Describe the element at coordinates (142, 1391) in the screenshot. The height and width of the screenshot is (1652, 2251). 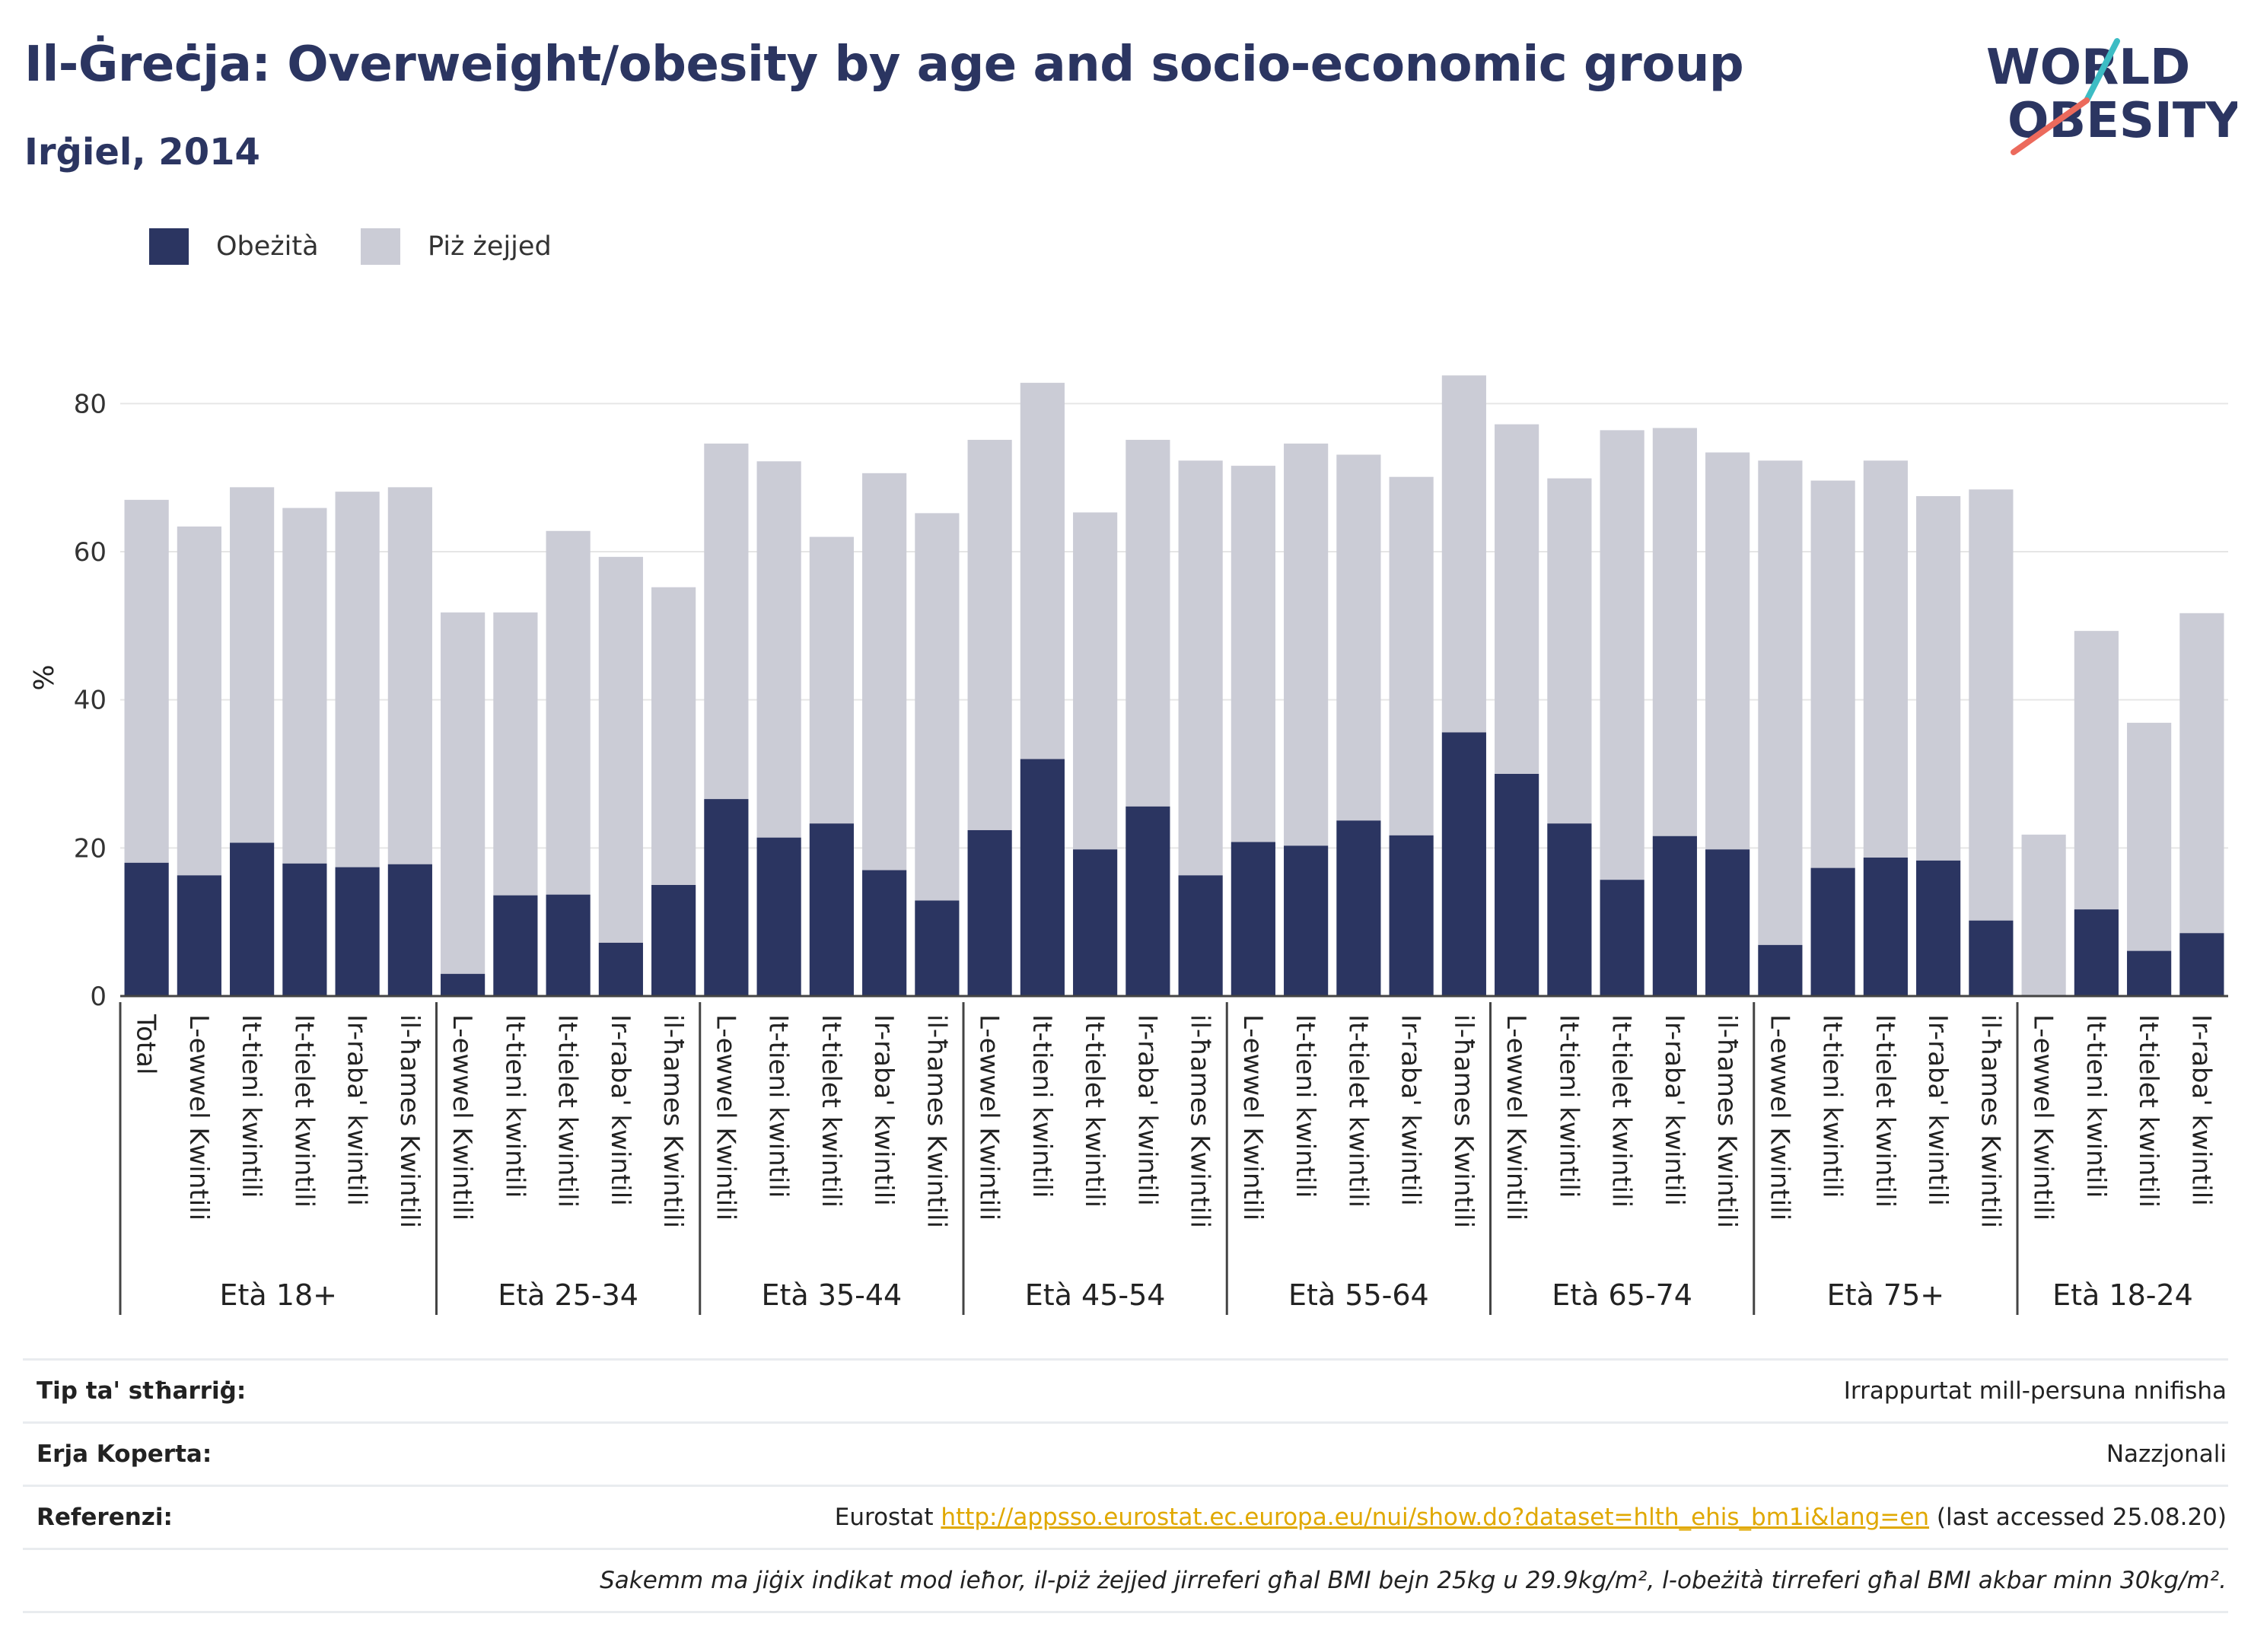
I see `info-key-survey-type: Tip ta' stħarriġ:` at that location.